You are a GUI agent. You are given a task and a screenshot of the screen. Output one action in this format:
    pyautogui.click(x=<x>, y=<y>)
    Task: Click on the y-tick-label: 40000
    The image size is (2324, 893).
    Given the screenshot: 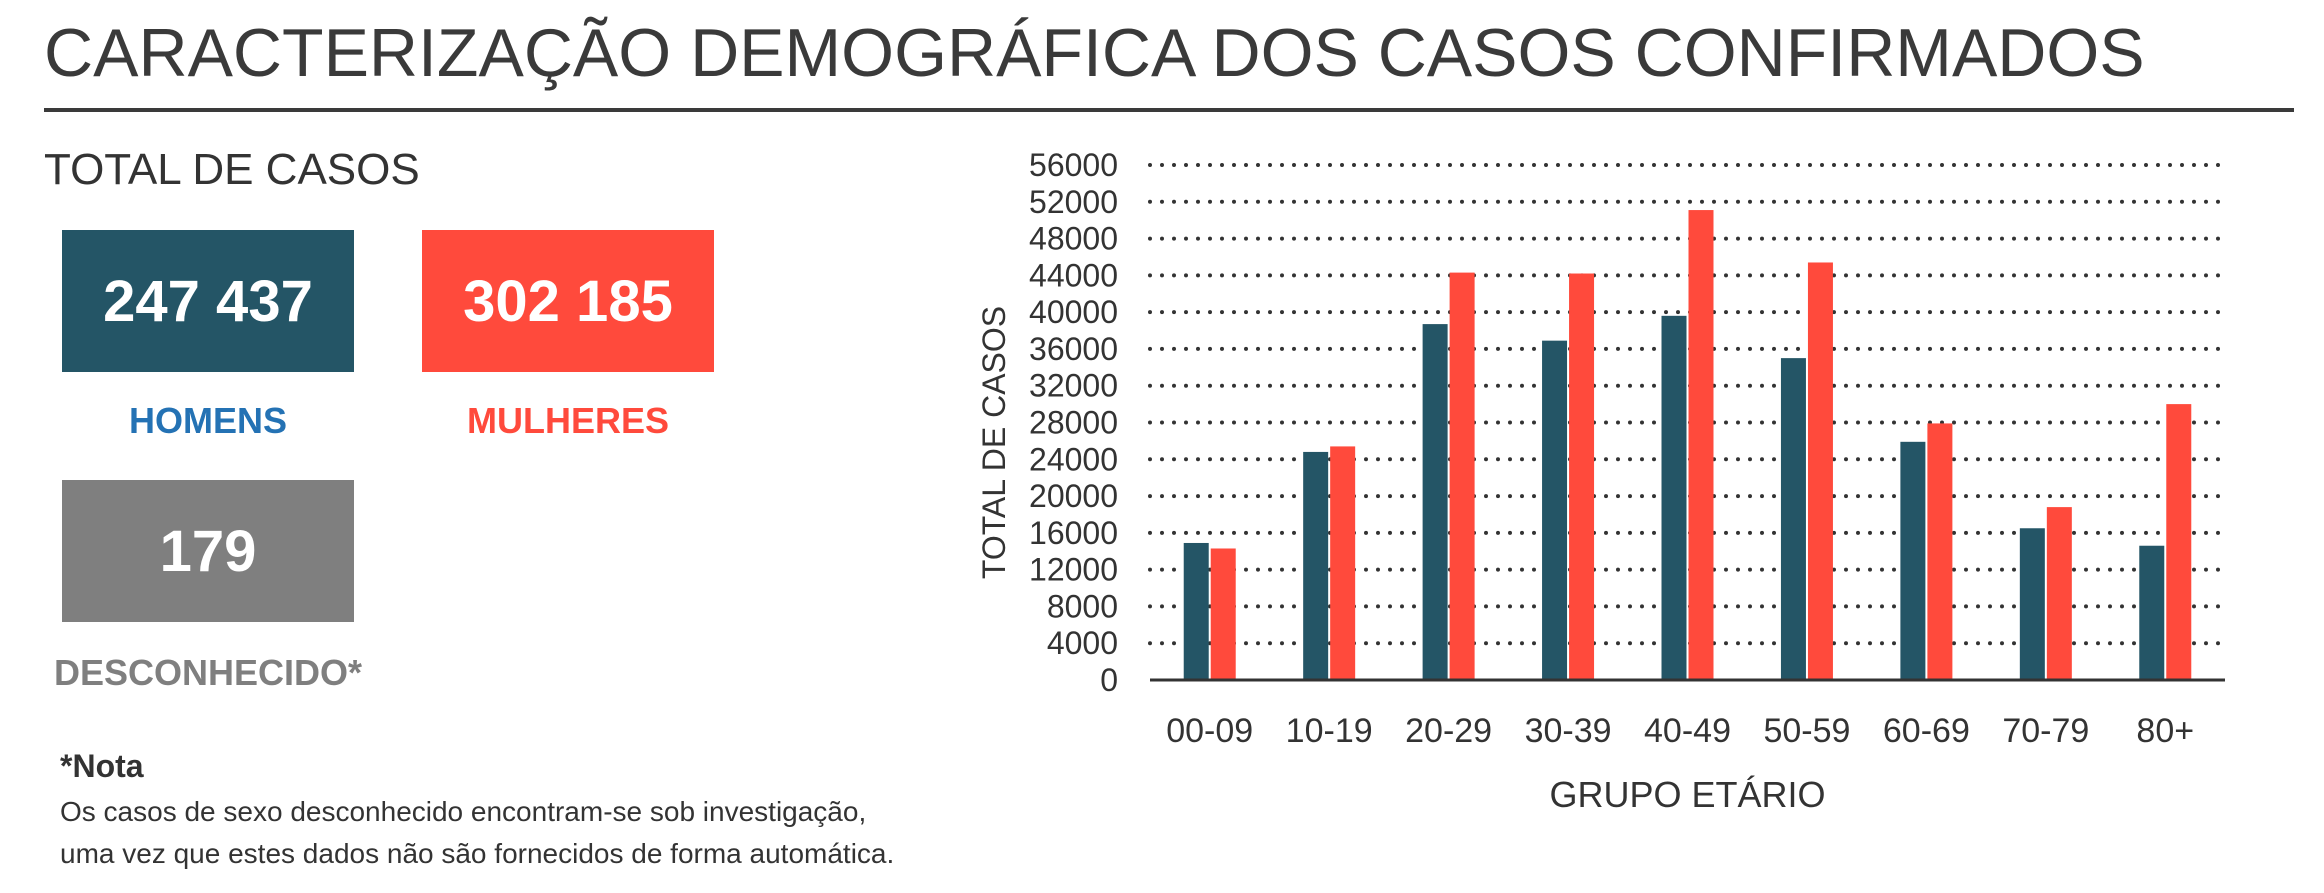 What is the action you would take?
    pyautogui.click(x=1073, y=312)
    